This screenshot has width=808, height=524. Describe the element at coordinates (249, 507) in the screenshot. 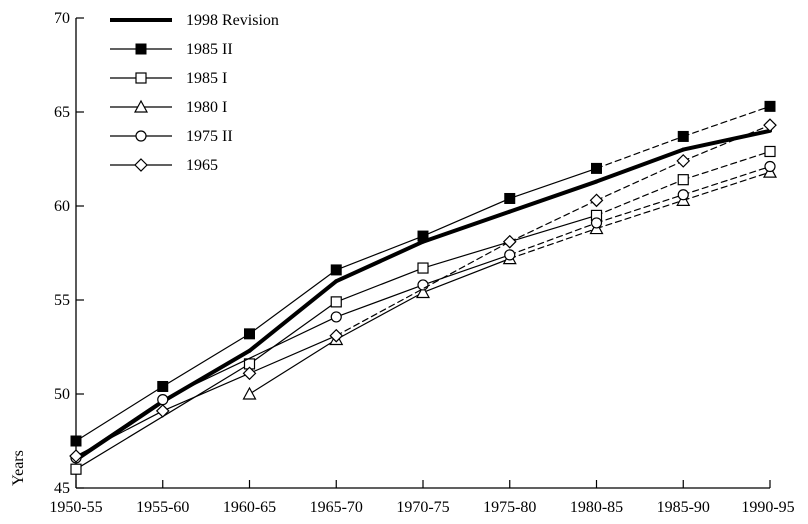

I see `x-tick-label: 1960-65` at that location.